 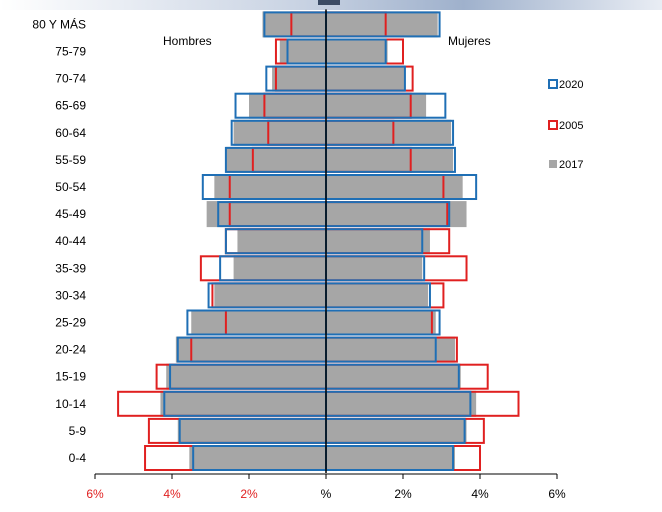 I want to click on category-label-0-4: 0-4, so click(x=78, y=458).